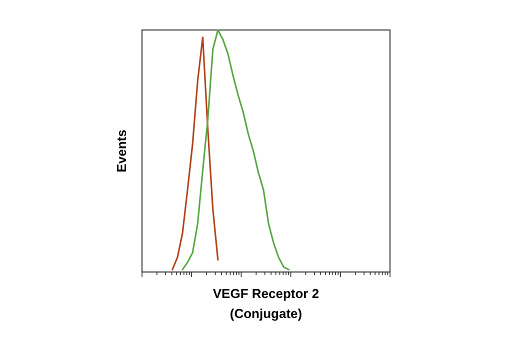 This screenshot has height=350, width=520. What do you see at coordinates (266, 303) in the screenshot?
I see `x-axis-title: VEGF Receptor 2 (Conjugate)` at bounding box center [266, 303].